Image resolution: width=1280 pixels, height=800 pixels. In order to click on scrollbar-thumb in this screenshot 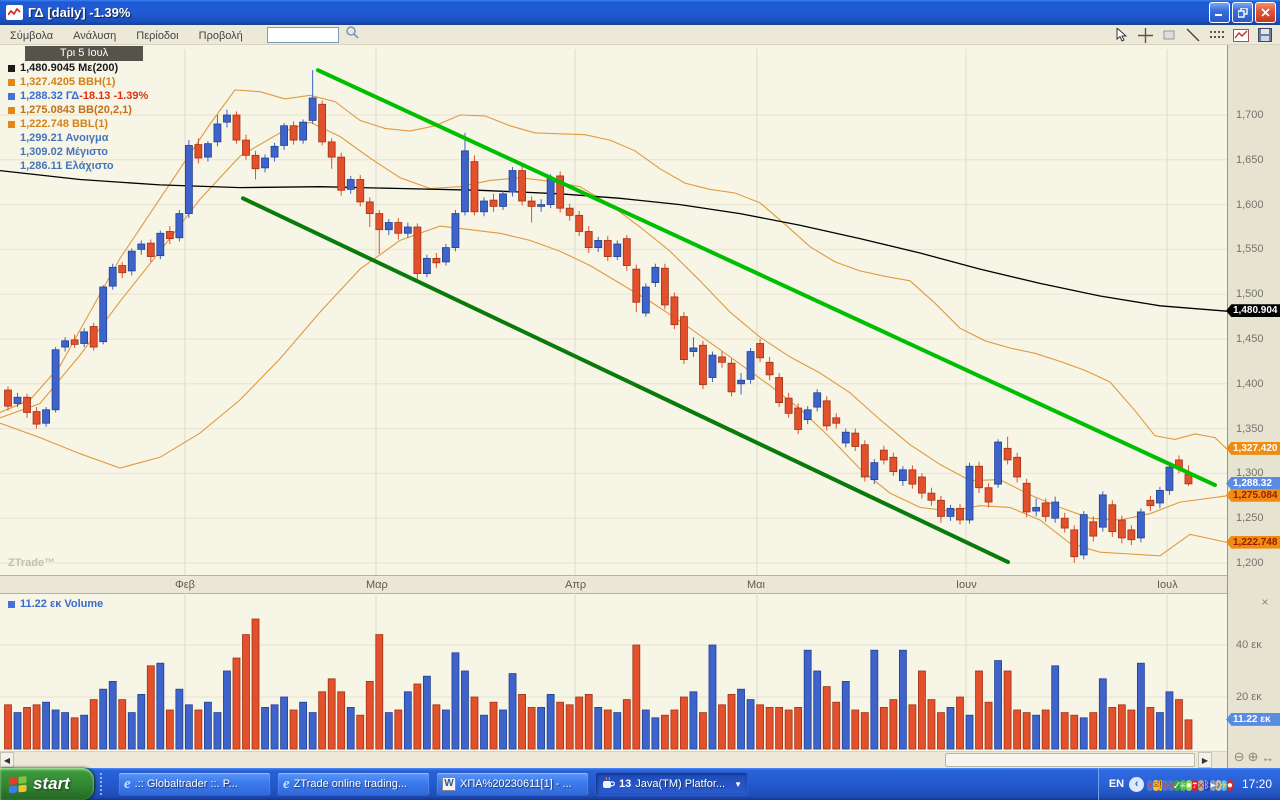, I will do `click(1070, 760)`.